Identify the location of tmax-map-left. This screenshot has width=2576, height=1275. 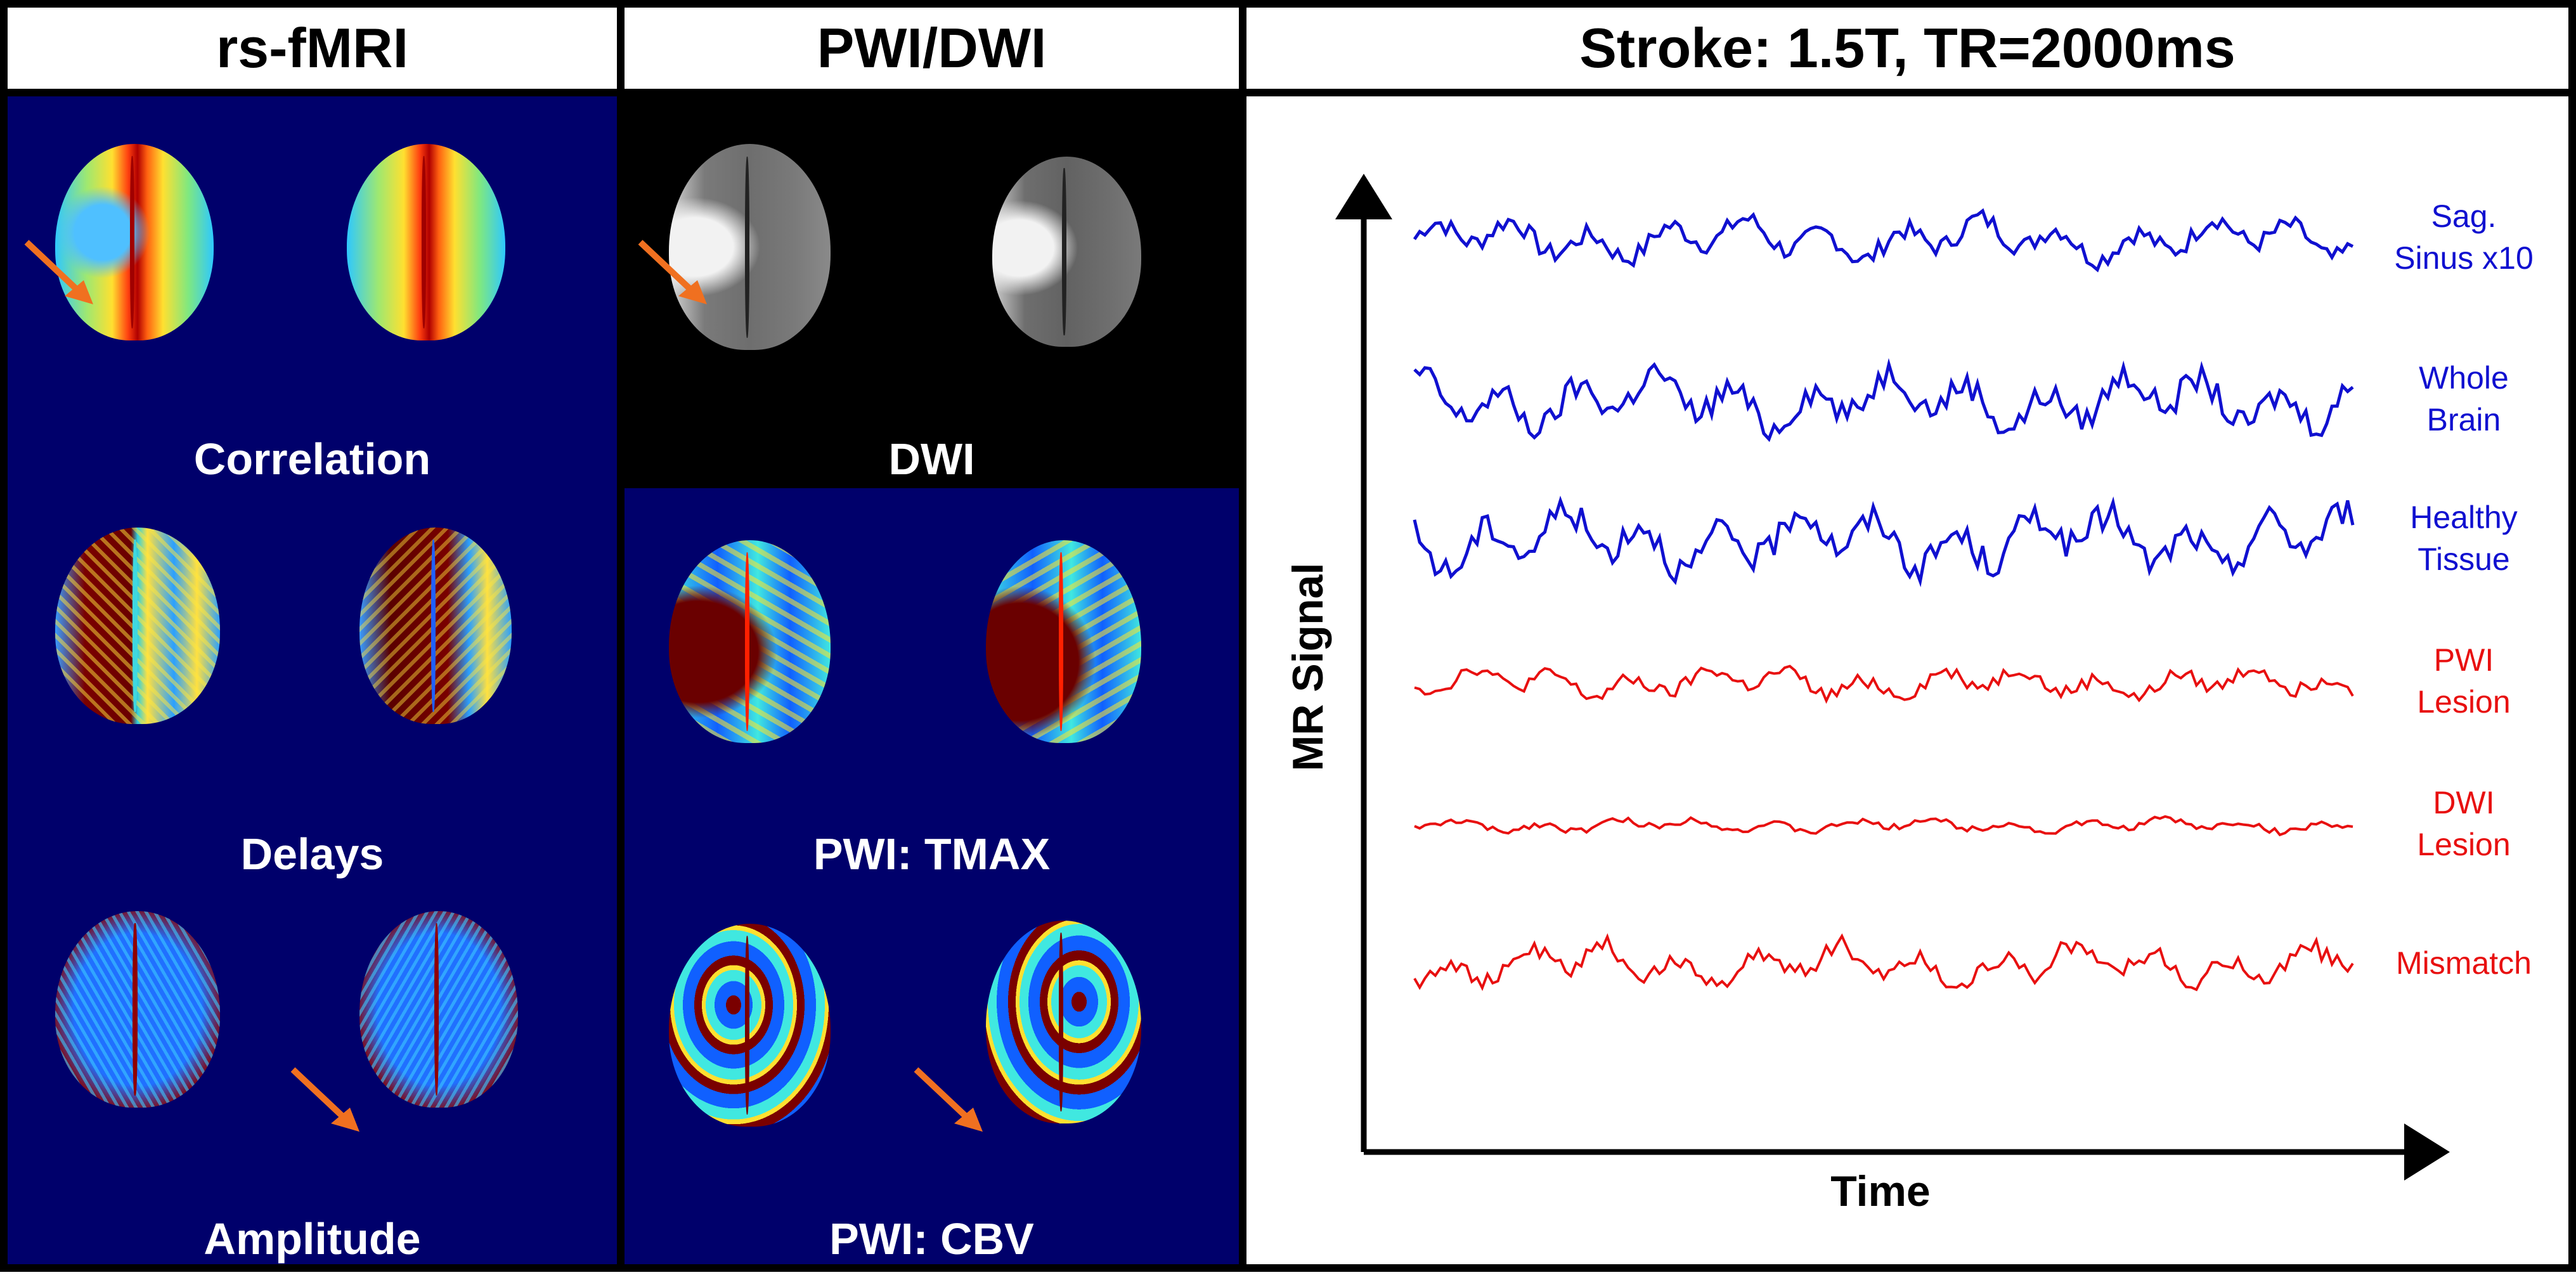
(750, 641).